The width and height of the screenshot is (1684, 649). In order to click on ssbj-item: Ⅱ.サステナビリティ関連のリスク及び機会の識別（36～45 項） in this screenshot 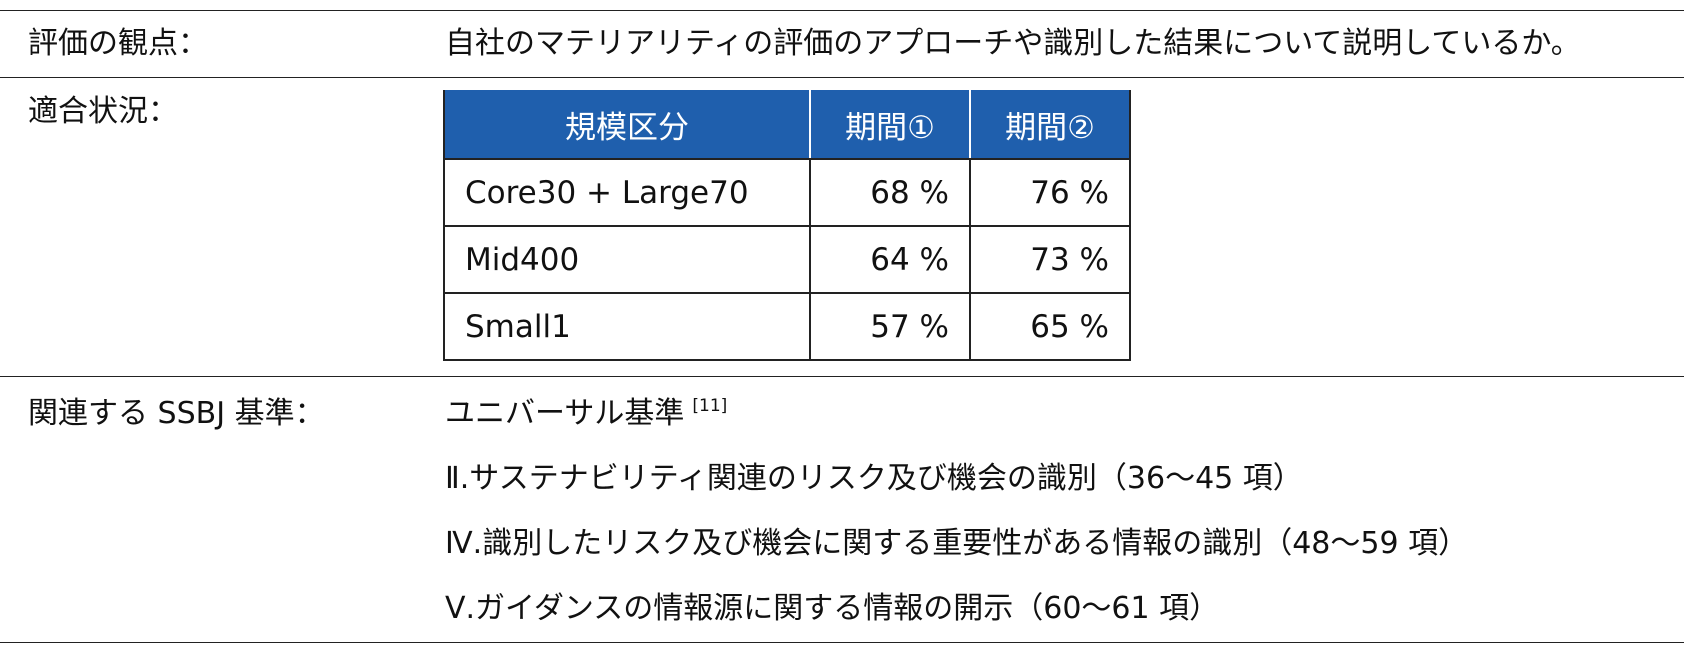, I will do `click(874, 478)`.